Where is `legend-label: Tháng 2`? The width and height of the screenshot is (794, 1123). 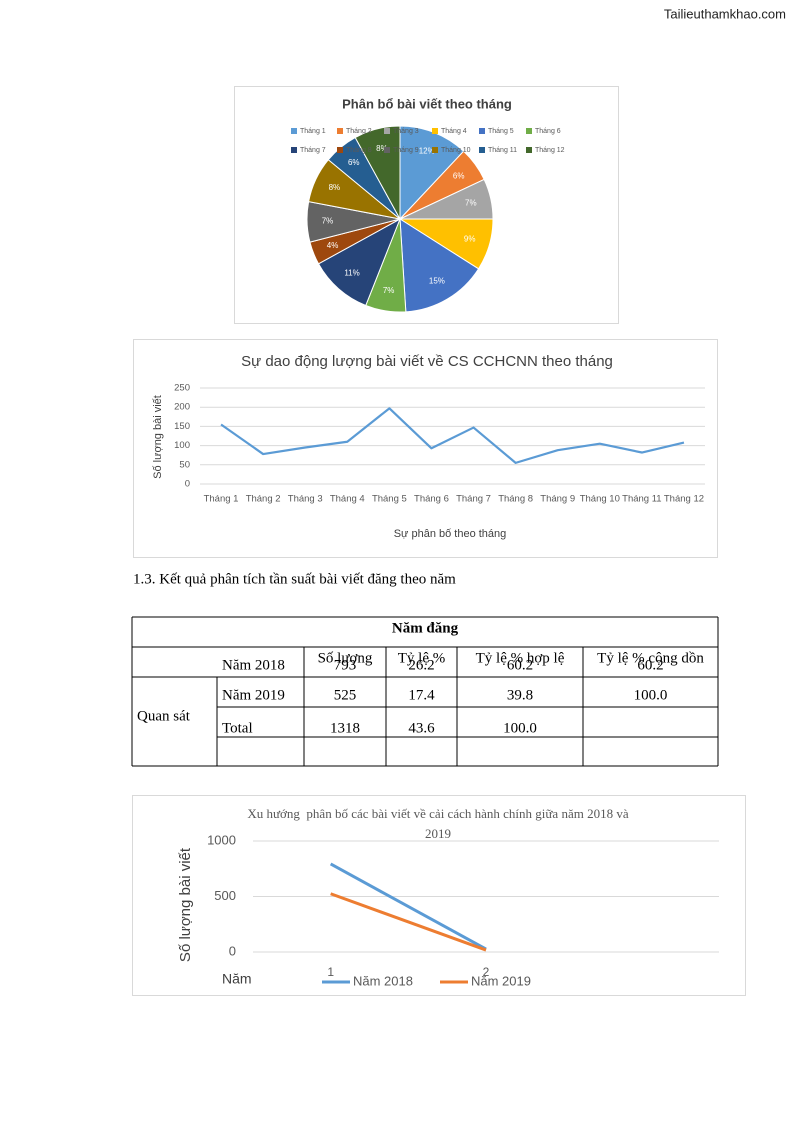
legend-label: Tháng 2 is located at coordinates (359, 131).